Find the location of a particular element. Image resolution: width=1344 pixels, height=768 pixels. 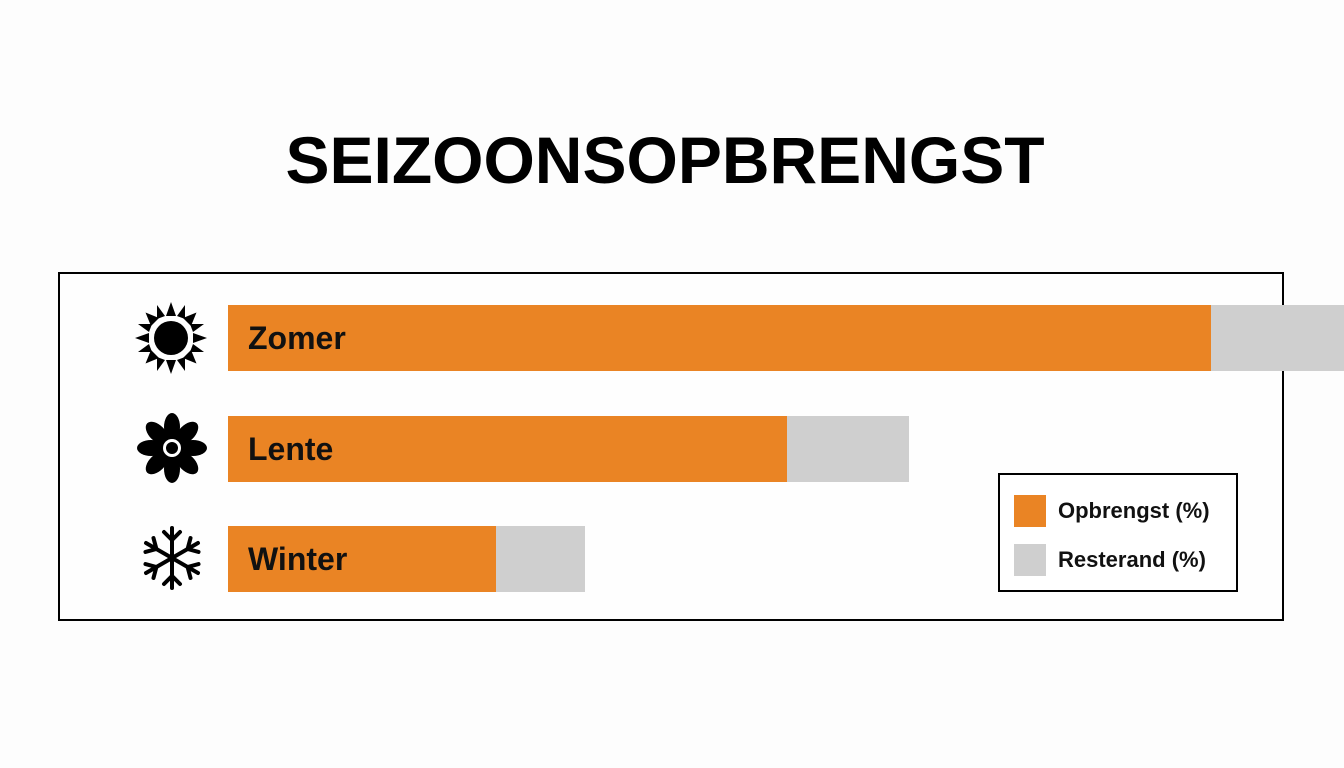

legend-label-resterand: Resterand (%) is located at coordinates (1132, 559).